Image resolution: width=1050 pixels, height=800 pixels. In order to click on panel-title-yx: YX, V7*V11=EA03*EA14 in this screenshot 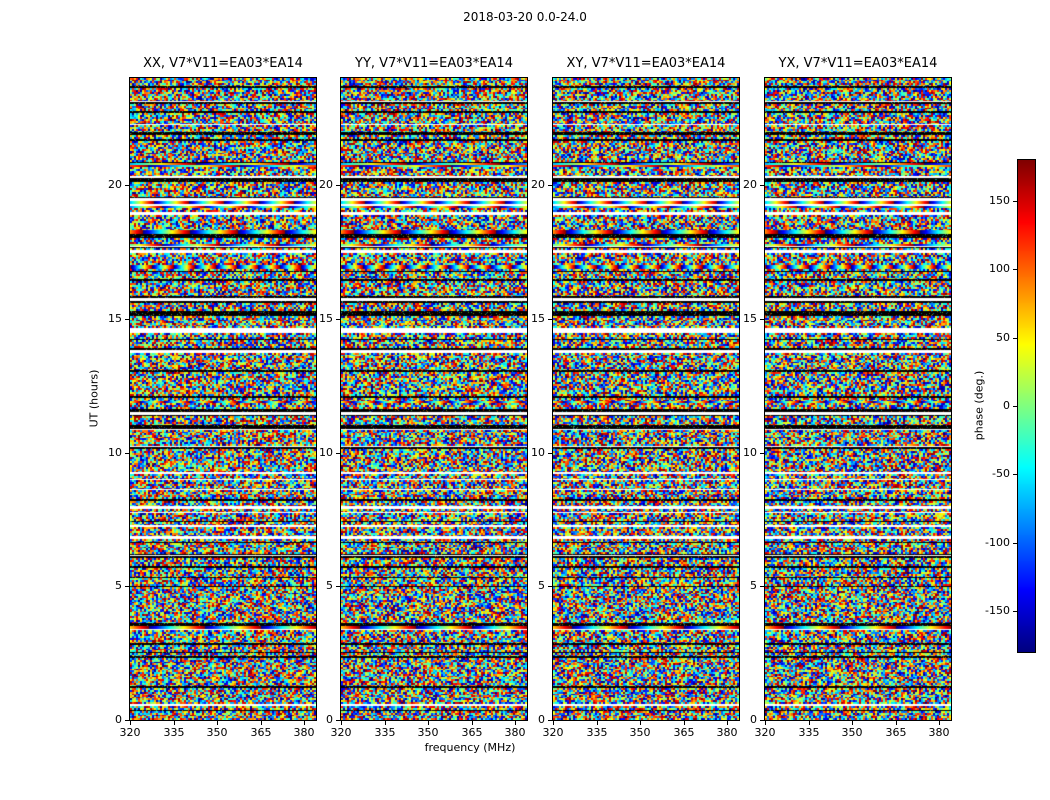, I will do `click(858, 63)`.